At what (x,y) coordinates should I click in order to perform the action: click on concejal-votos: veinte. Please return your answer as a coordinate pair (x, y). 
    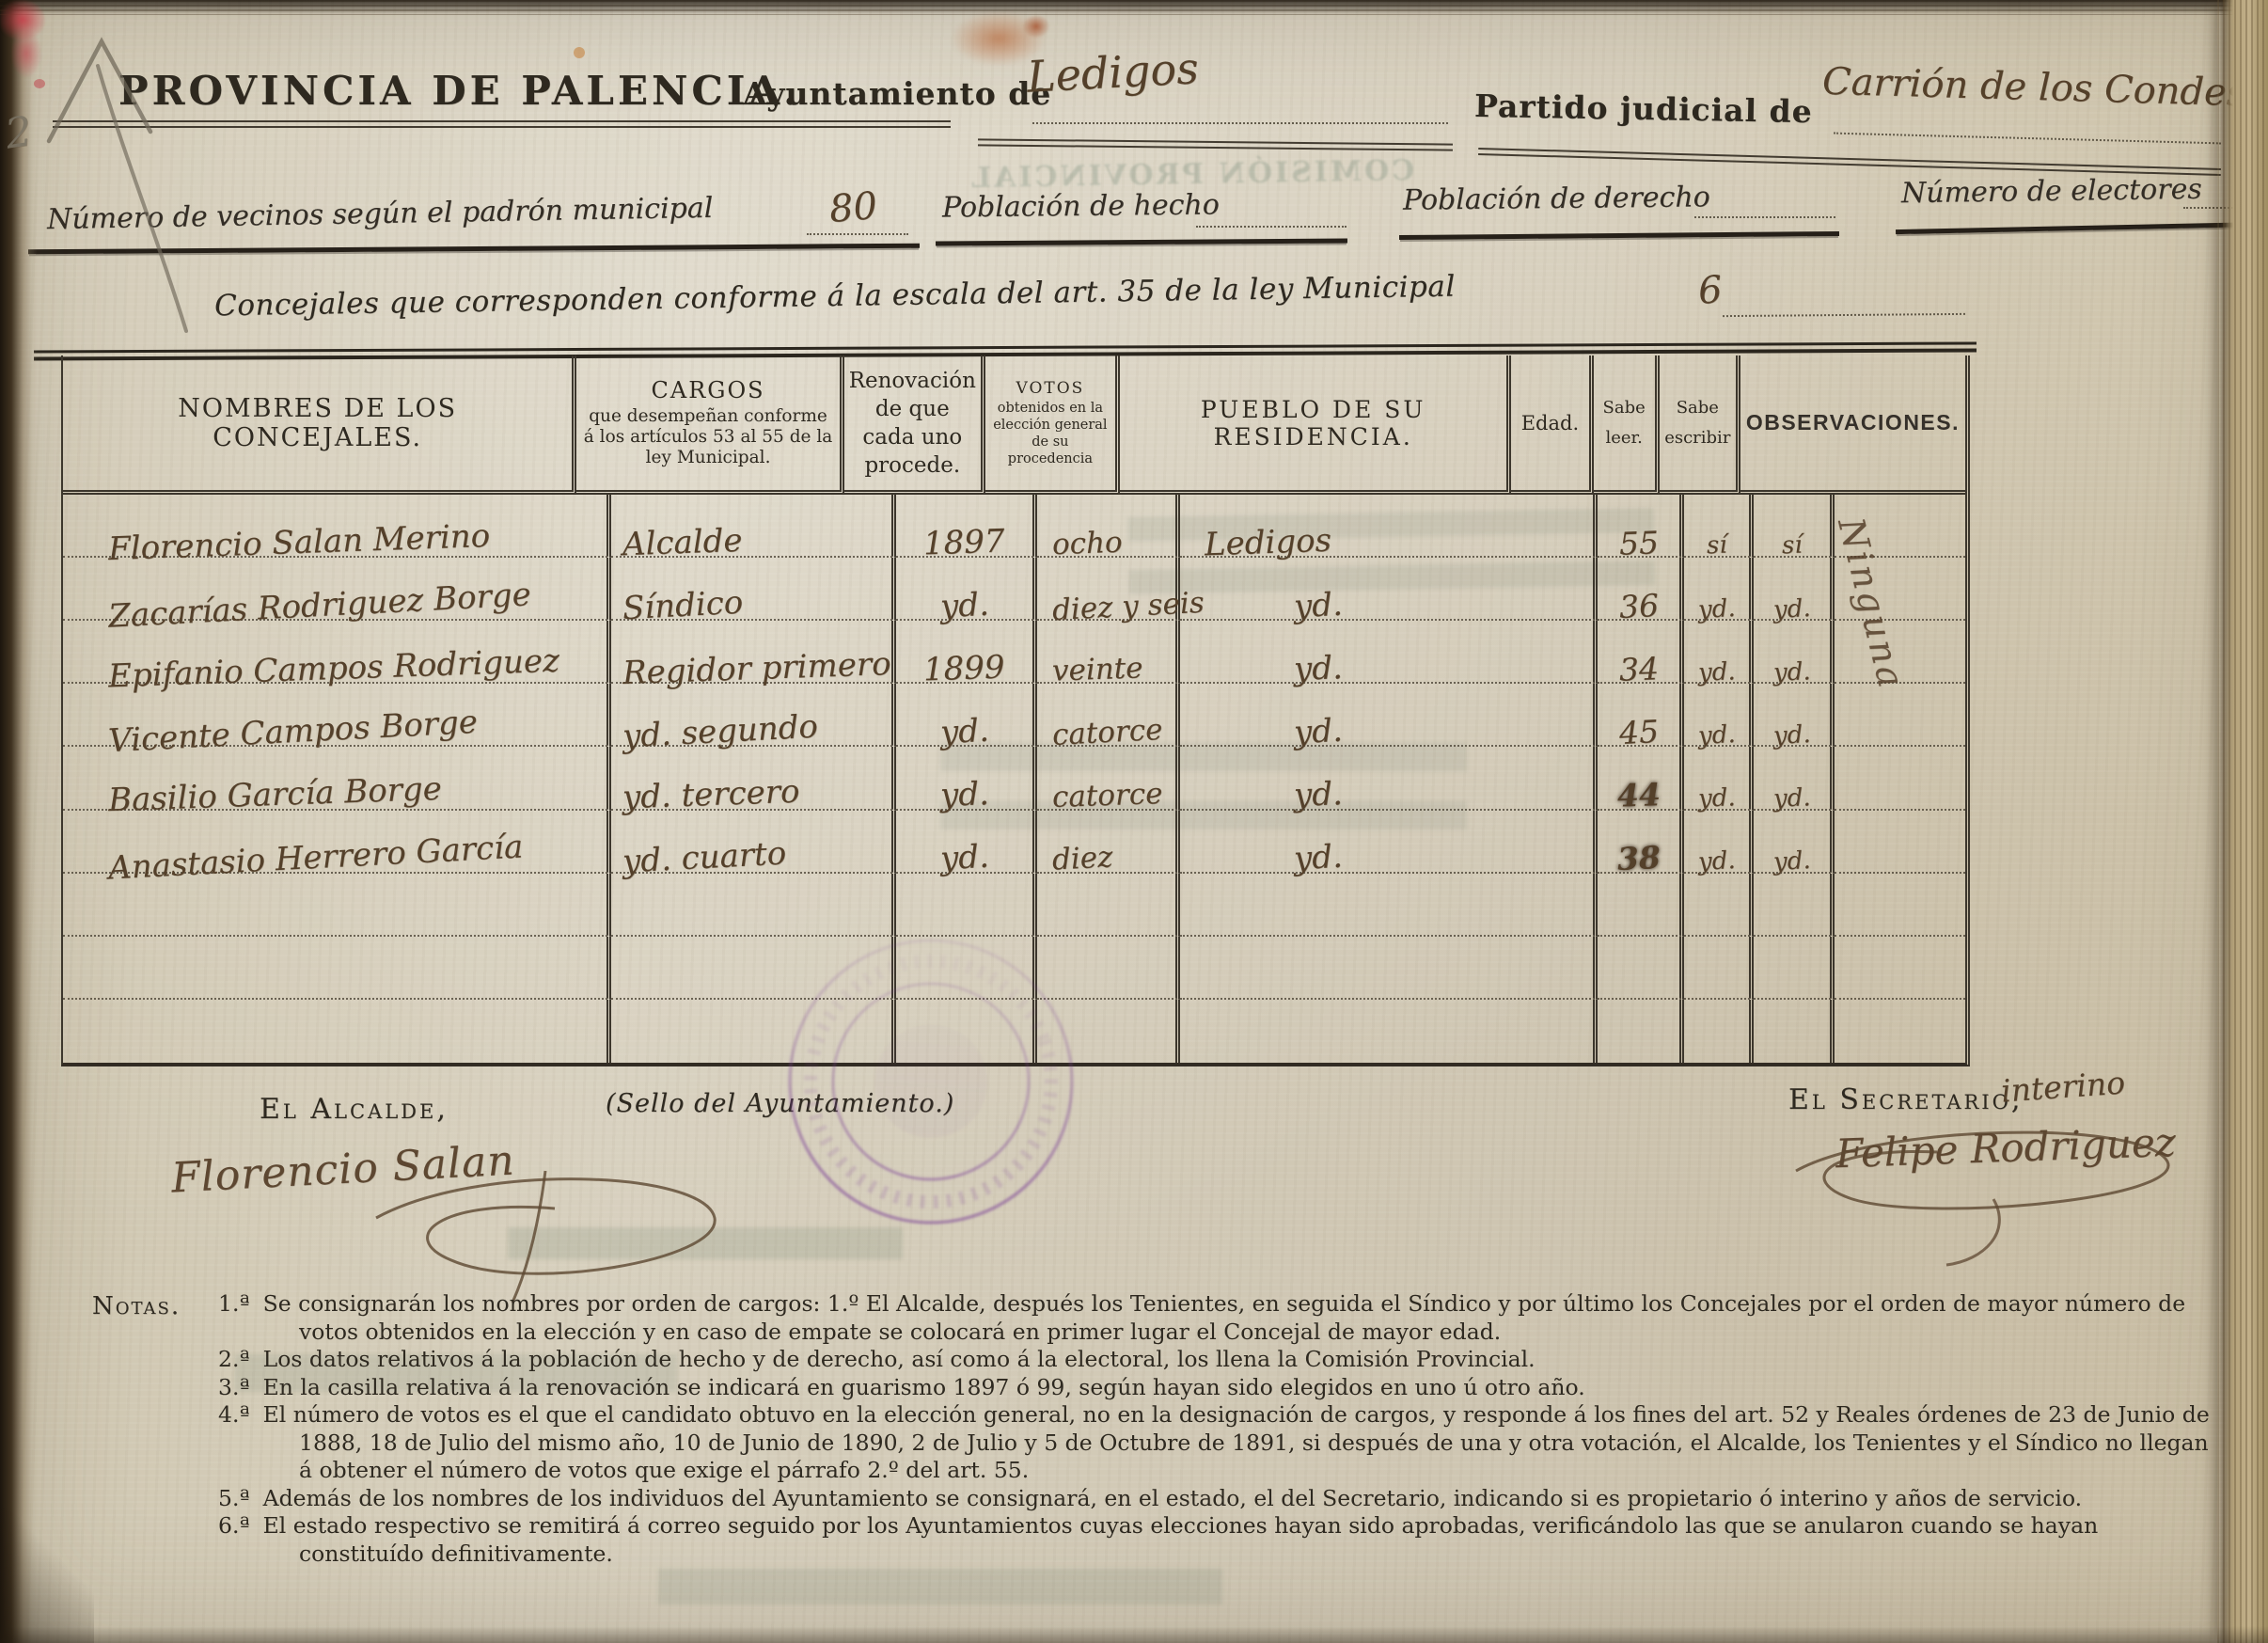
    Looking at the image, I should click on (1098, 669).